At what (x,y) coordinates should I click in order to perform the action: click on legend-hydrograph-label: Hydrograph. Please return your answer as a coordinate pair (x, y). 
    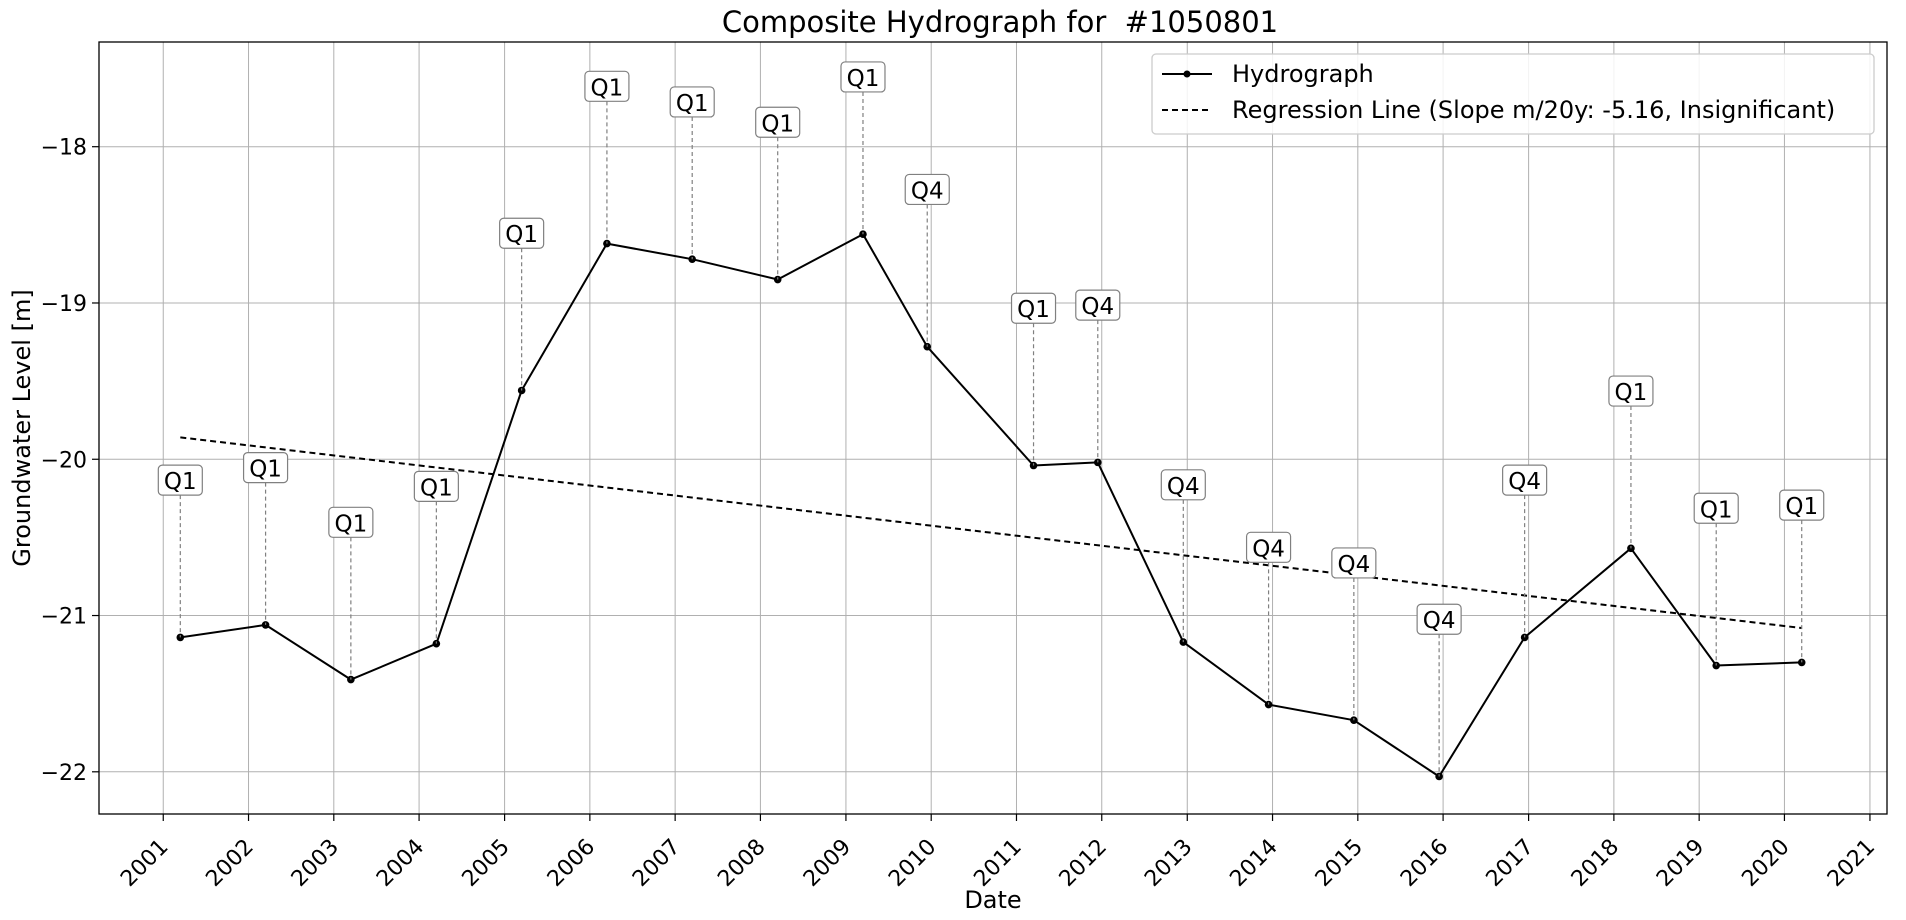
    Looking at the image, I should click on (1303, 74).